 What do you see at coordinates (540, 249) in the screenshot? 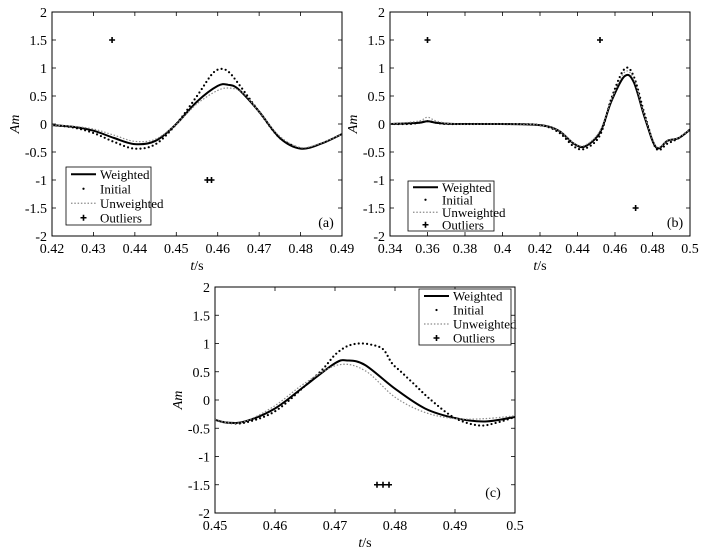
I see `x-tick-label: 0.42` at bounding box center [540, 249].